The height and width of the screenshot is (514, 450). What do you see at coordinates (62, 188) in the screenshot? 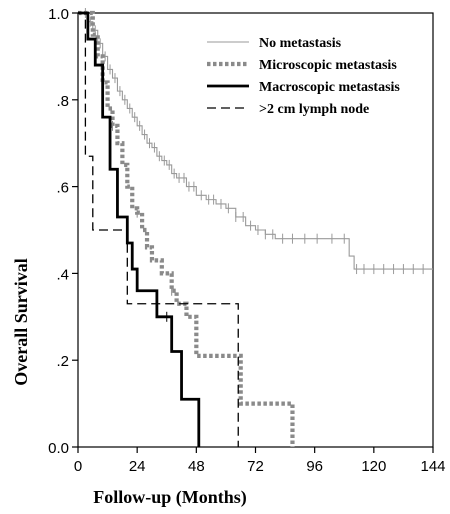
I see `y-tick-label: .6` at bounding box center [62, 188].